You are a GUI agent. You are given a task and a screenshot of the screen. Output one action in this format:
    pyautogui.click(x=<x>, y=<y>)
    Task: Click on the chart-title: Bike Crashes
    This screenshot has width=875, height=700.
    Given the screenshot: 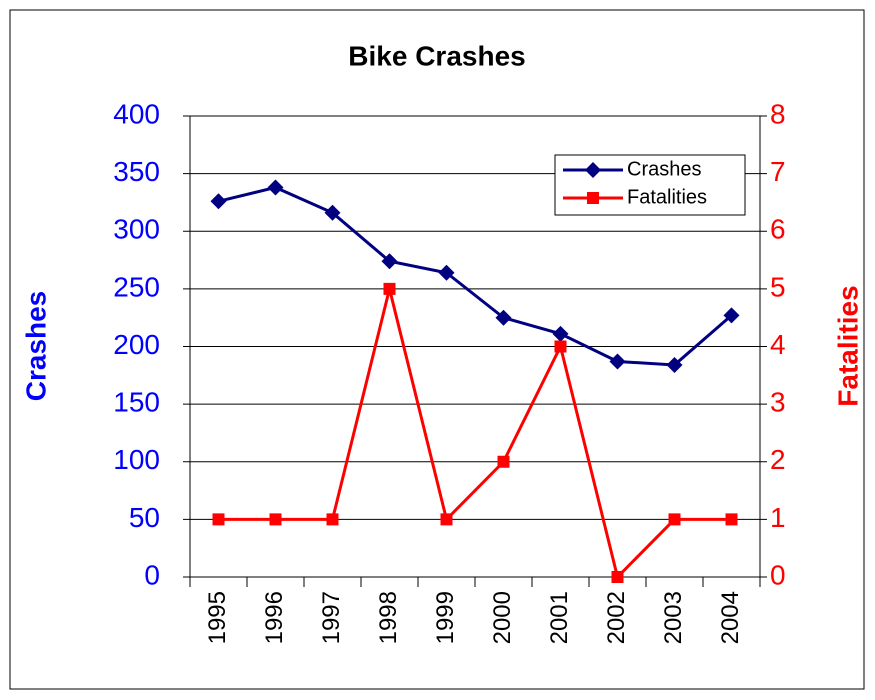 What is the action you would take?
    pyautogui.click(x=436, y=55)
    